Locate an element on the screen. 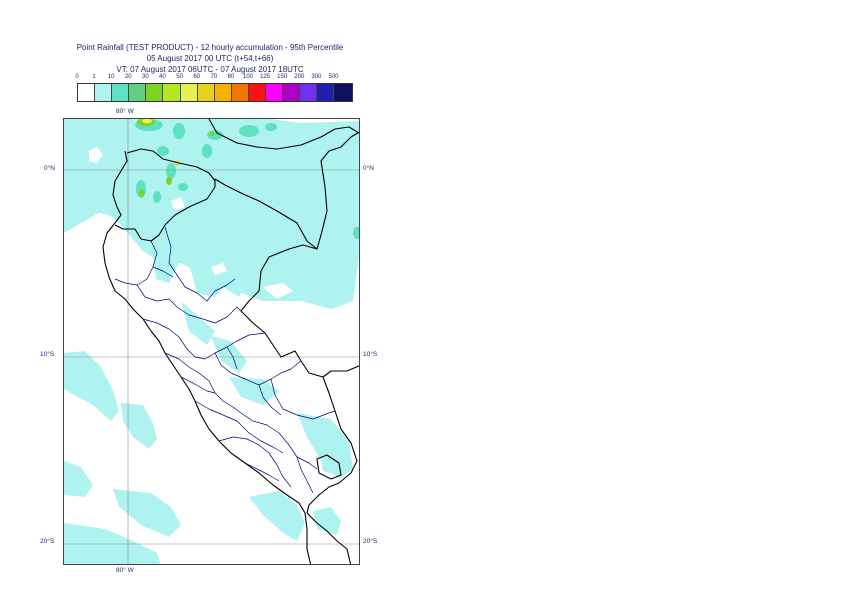  border-colombia-north is located at coordinates (283, 134).